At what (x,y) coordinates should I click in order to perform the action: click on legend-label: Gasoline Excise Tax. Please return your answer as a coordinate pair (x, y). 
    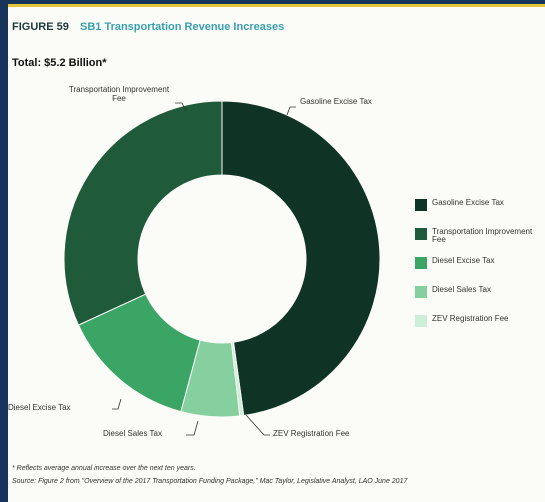
    Looking at the image, I should click on (468, 202).